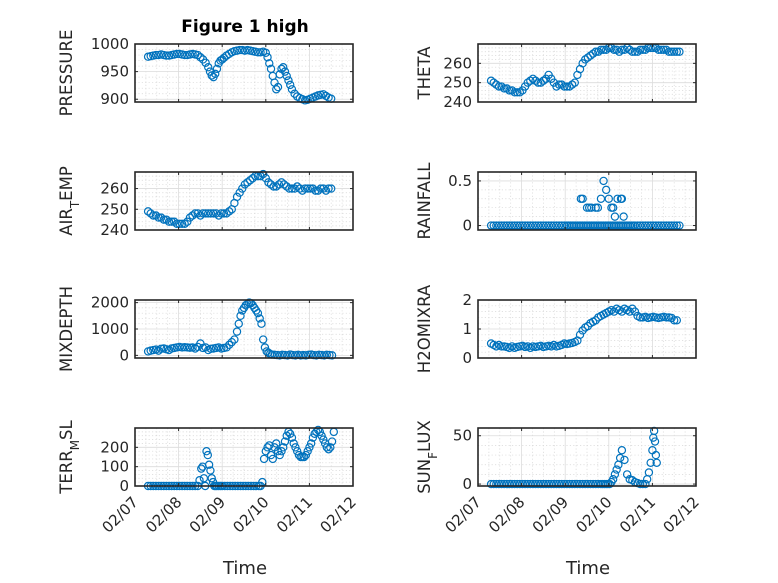 The image size is (778, 583). Describe the element at coordinates (114, 72) in the screenshot. I see `y-tick-label: 950` at that location.